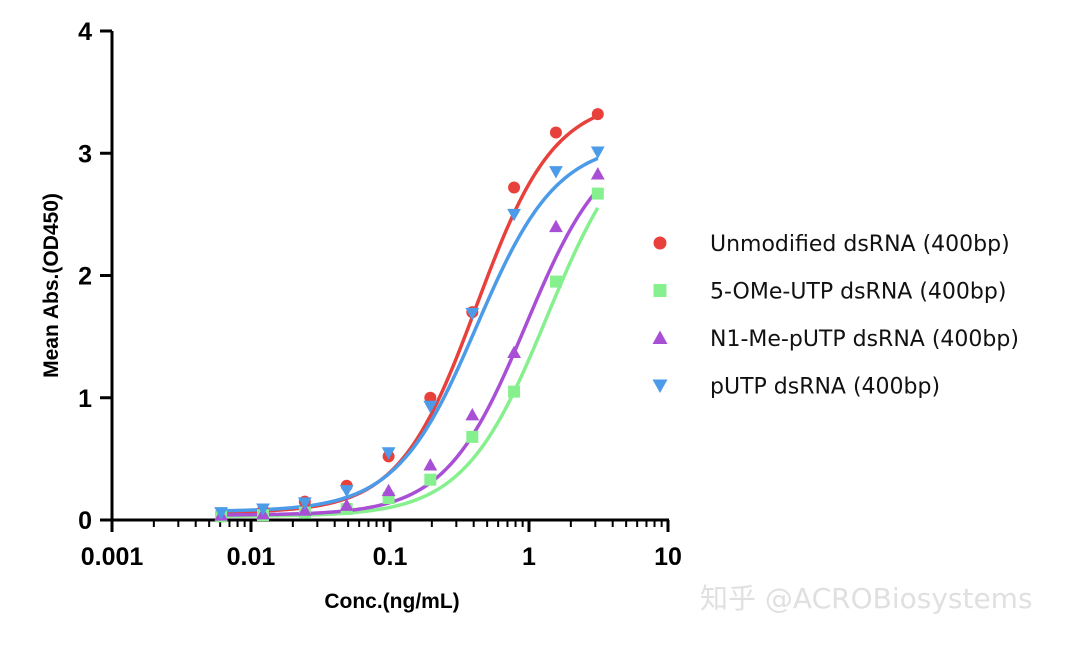 The height and width of the screenshot is (647, 1080). Describe the element at coordinates (85, 154) in the screenshot. I see `y-tick-label: 3` at that location.